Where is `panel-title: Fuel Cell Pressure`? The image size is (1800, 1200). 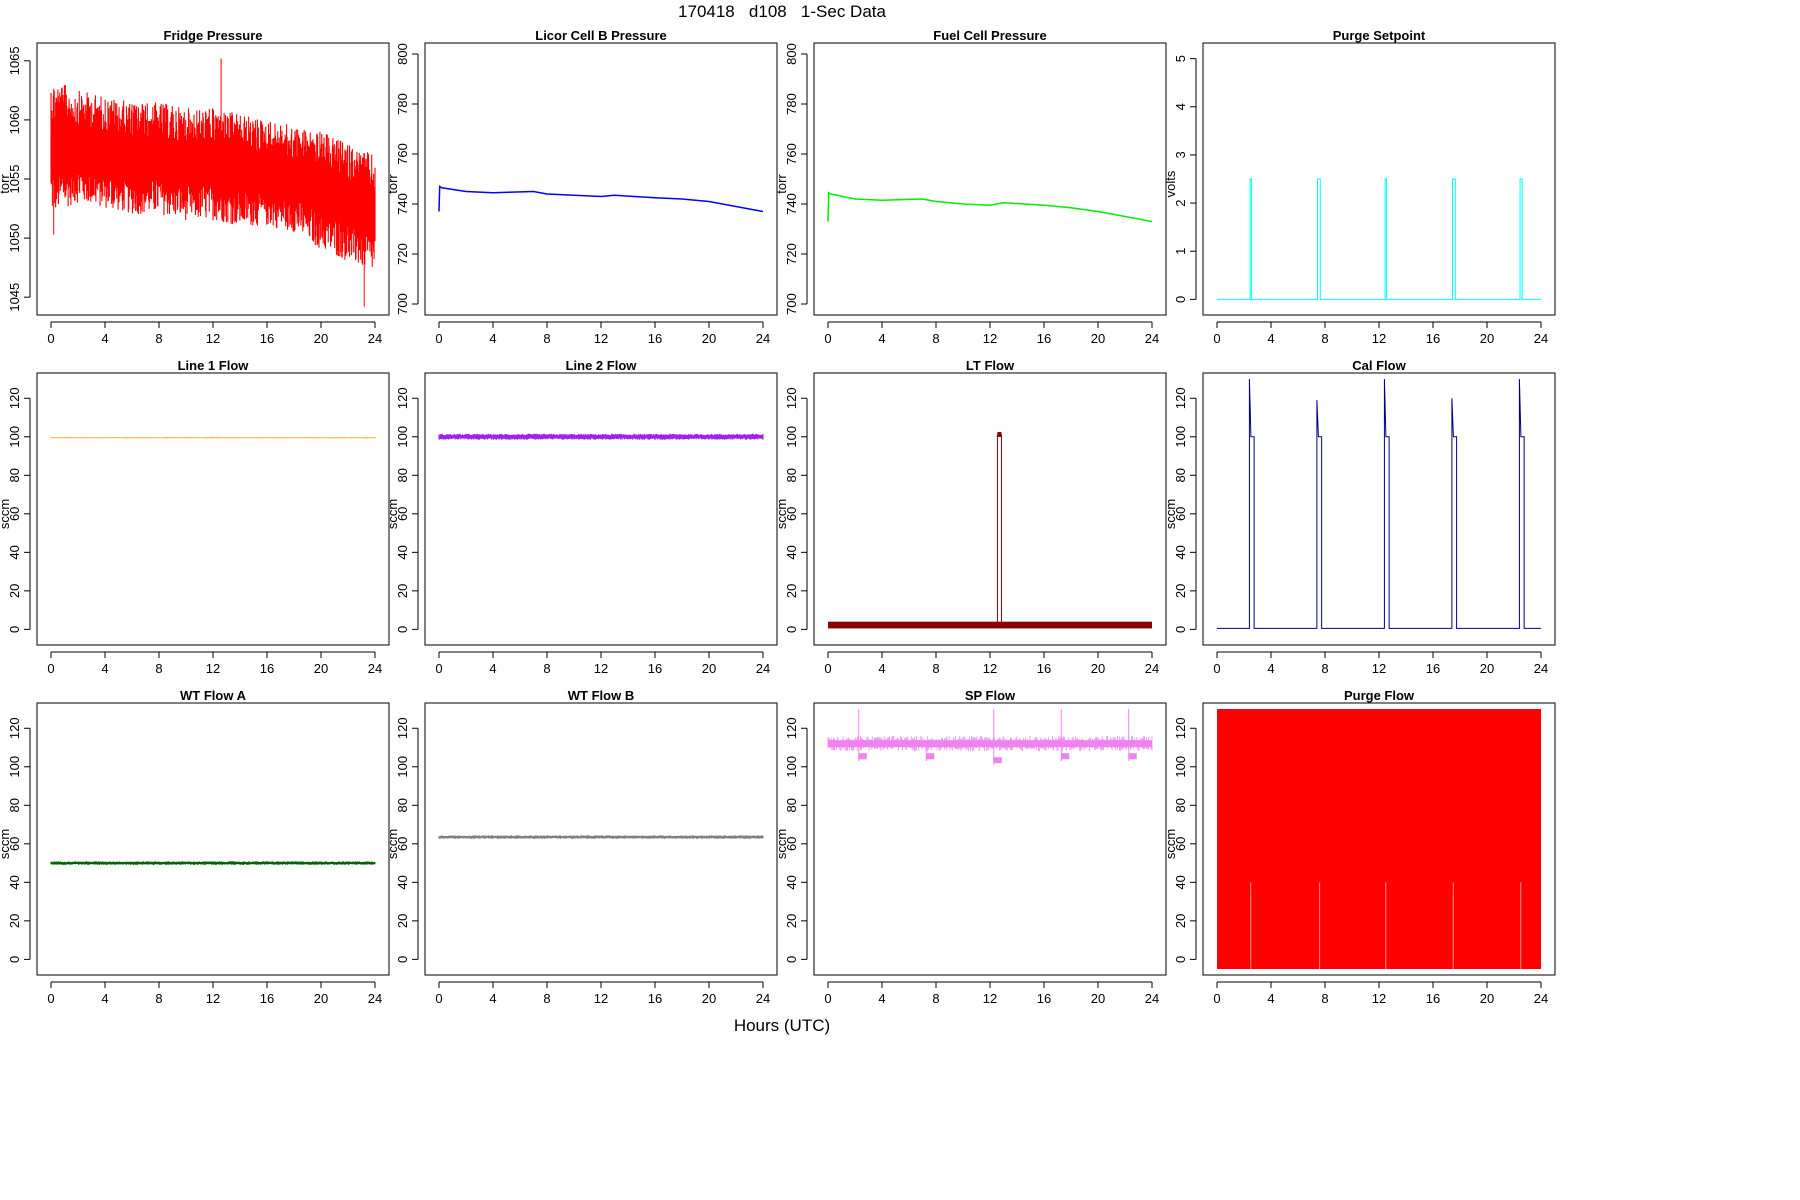 panel-title: Fuel Cell Pressure is located at coordinates (989, 35).